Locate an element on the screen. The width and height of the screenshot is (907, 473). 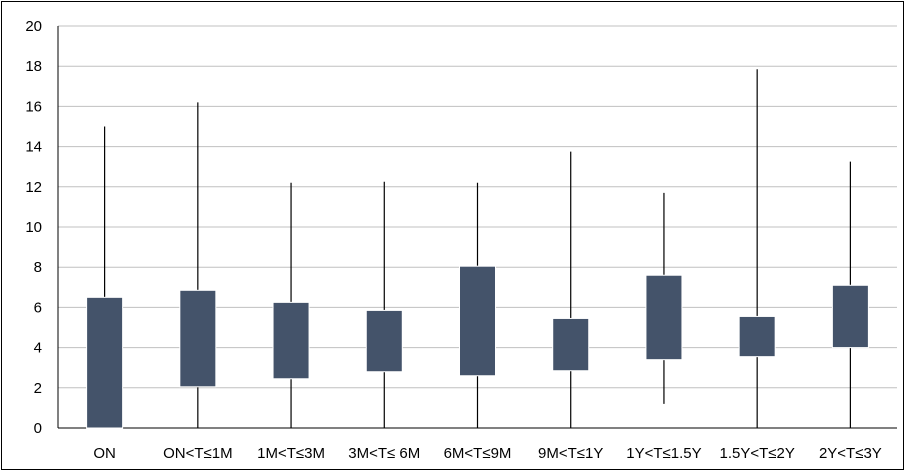
y-tick-label: 12 is located at coordinates (33, 187).